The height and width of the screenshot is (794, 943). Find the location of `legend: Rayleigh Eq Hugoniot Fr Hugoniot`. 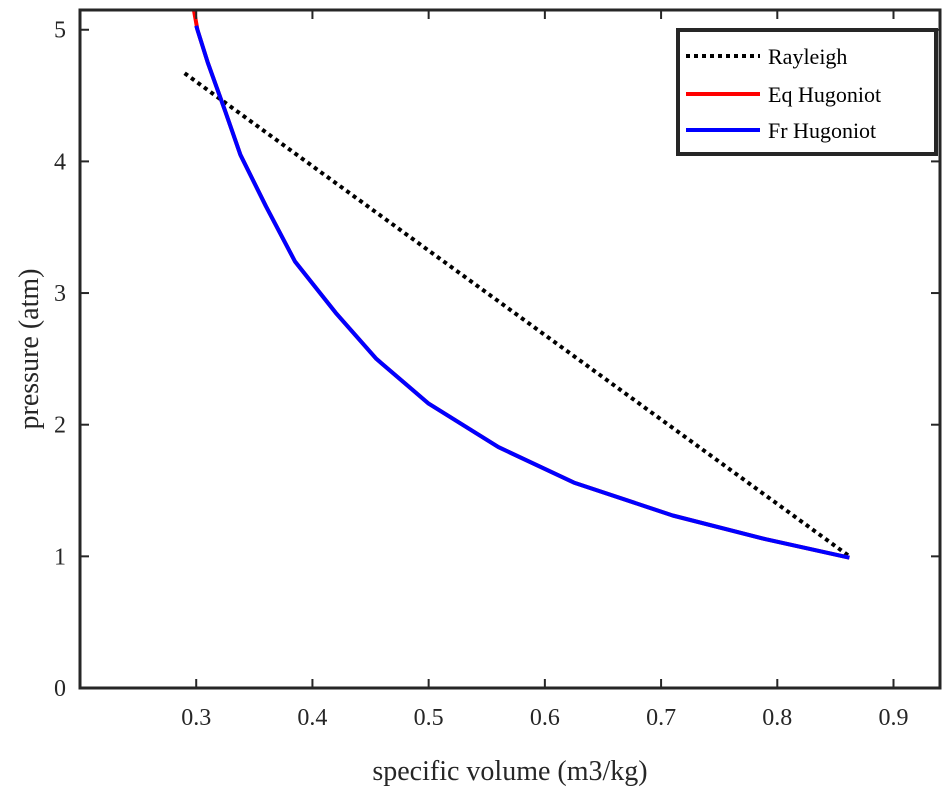

legend: Rayleigh Eq Hugoniot Fr Hugoniot is located at coordinates (807, 92).